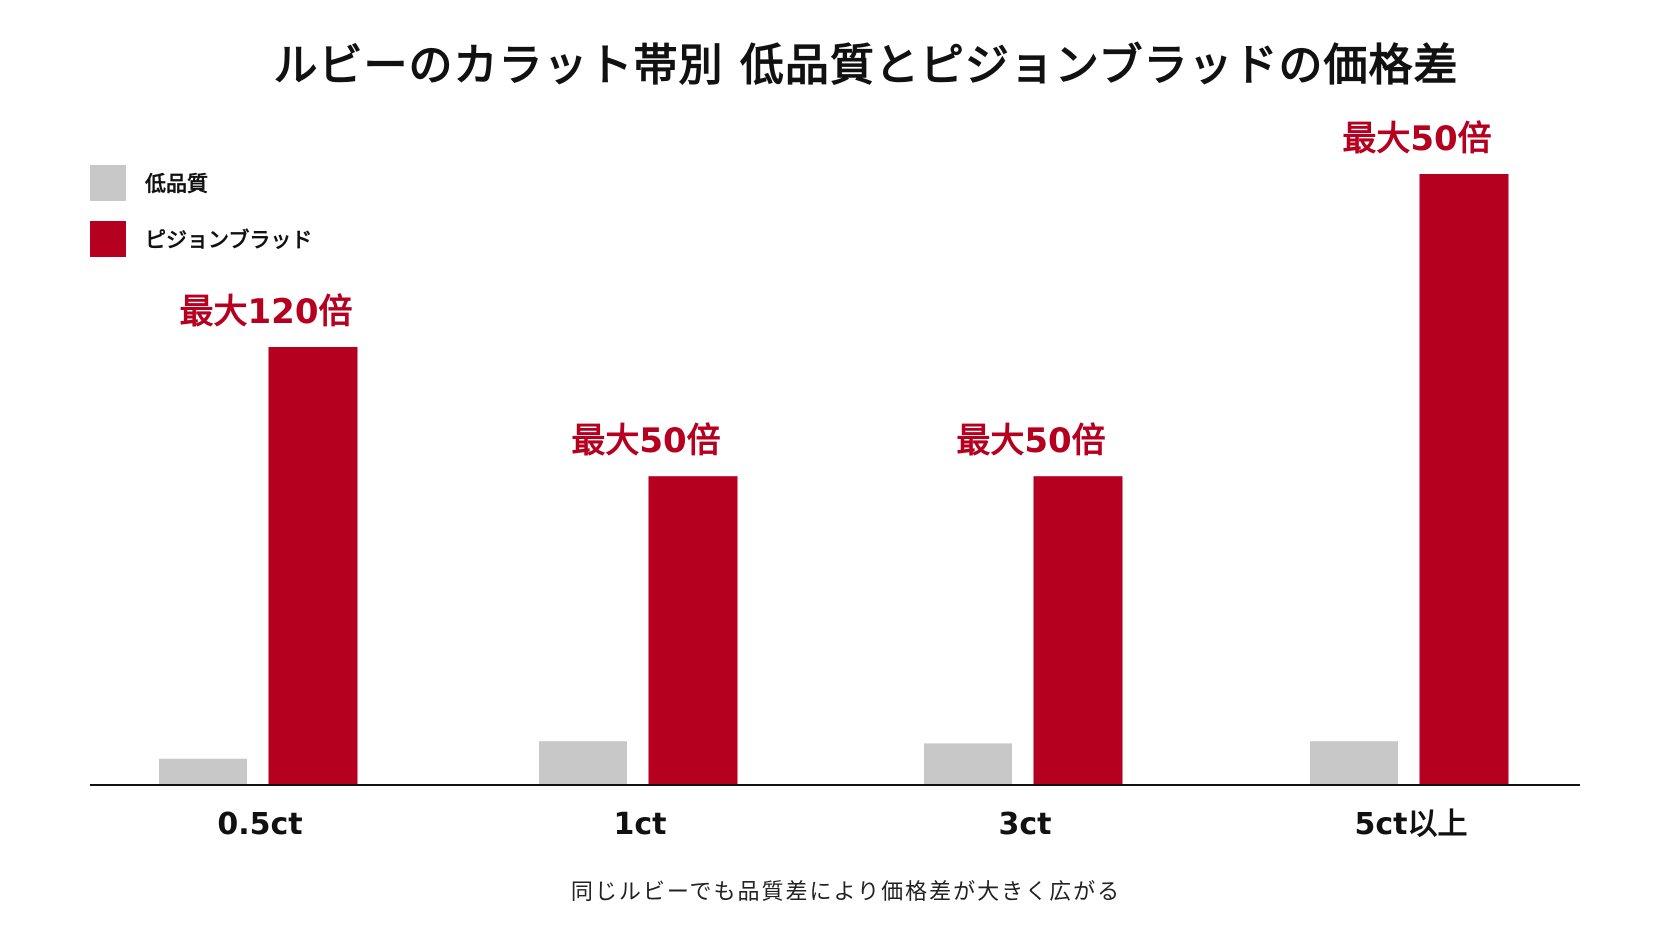 This screenshot has width=1672, height=941. Describe the element at coordinates (1025, 824) in the screenshot. I see `x-tick-label-2: 3ct` at that location.